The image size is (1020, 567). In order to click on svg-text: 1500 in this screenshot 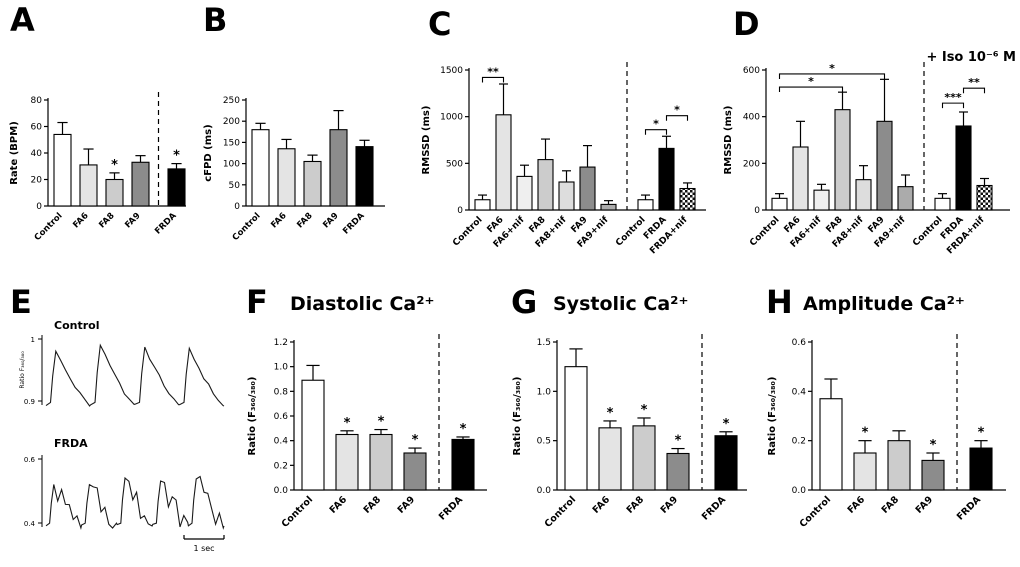, I will do `click(451, 71)`.